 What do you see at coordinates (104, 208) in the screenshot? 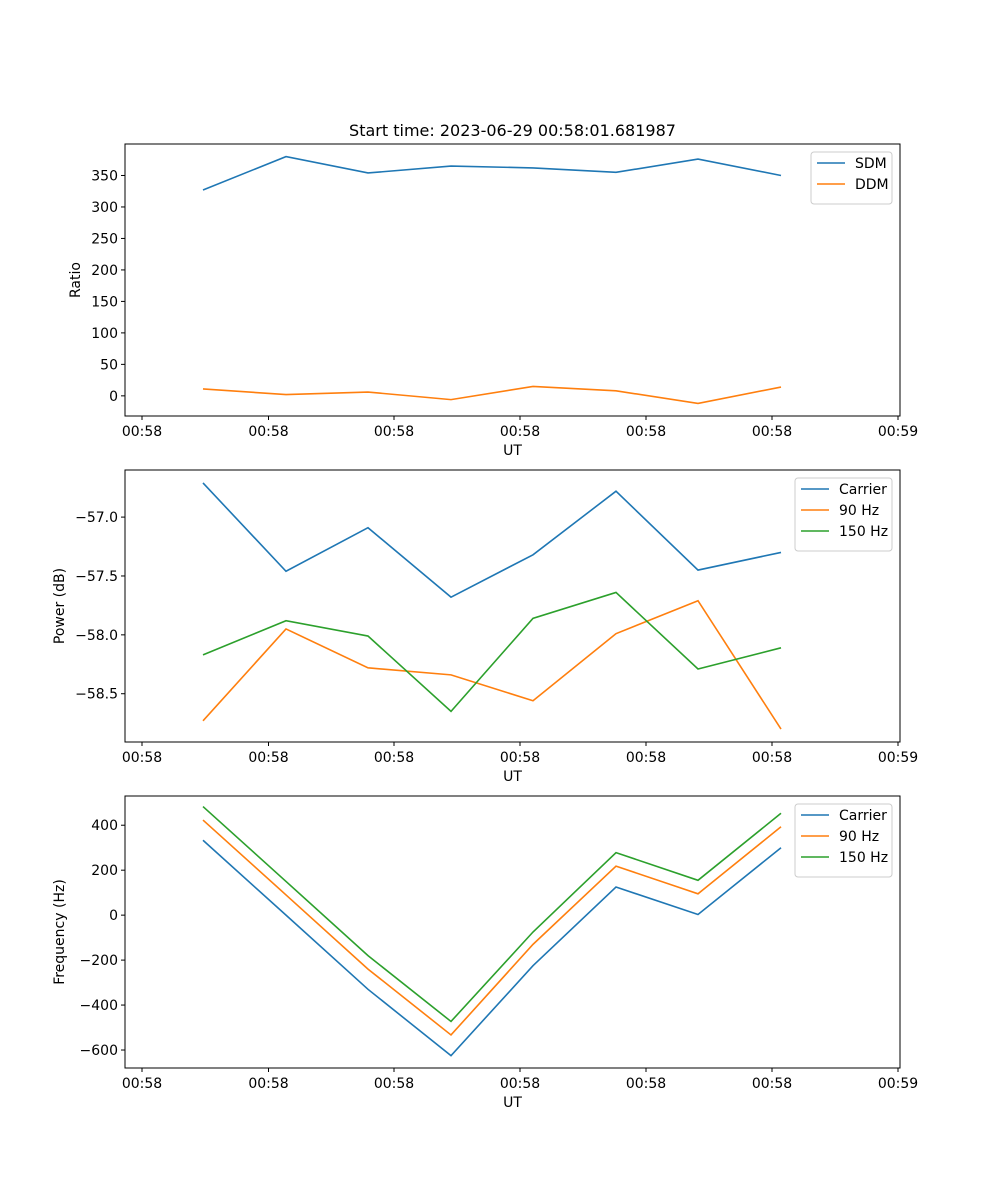
I see `y-tick-label: 300` at bounding box center [104, 208].